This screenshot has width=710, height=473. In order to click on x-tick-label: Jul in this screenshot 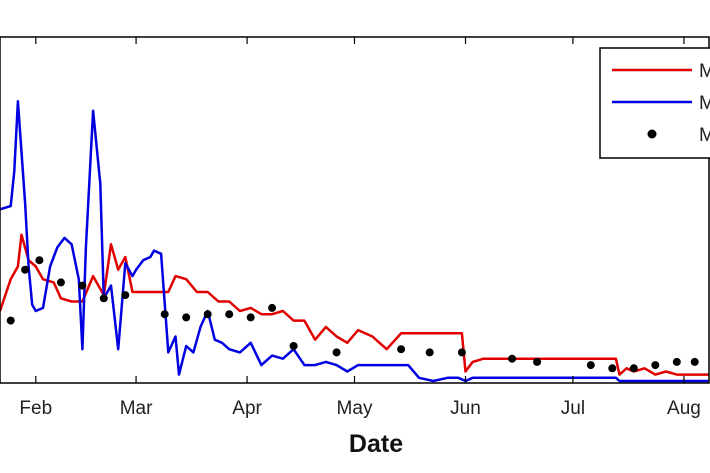, I will do `click(573, 408)`.